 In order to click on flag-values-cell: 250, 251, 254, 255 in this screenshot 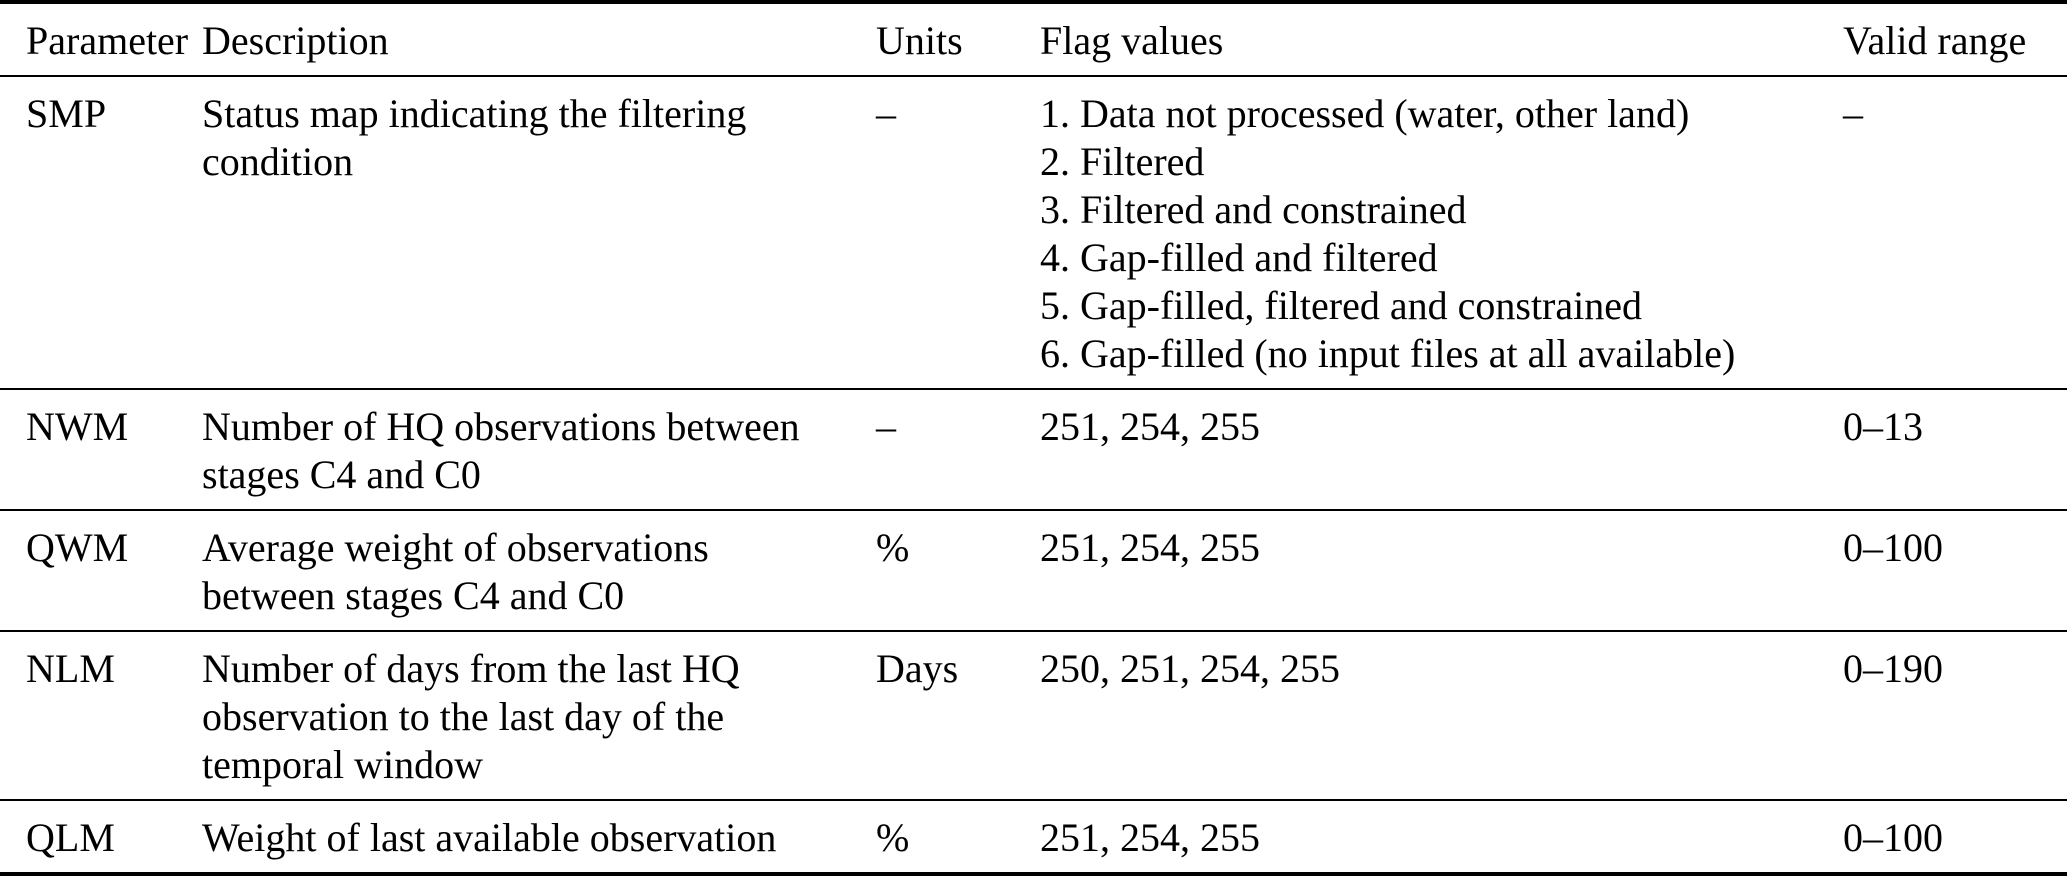, I will do `click(1190, 668)`.